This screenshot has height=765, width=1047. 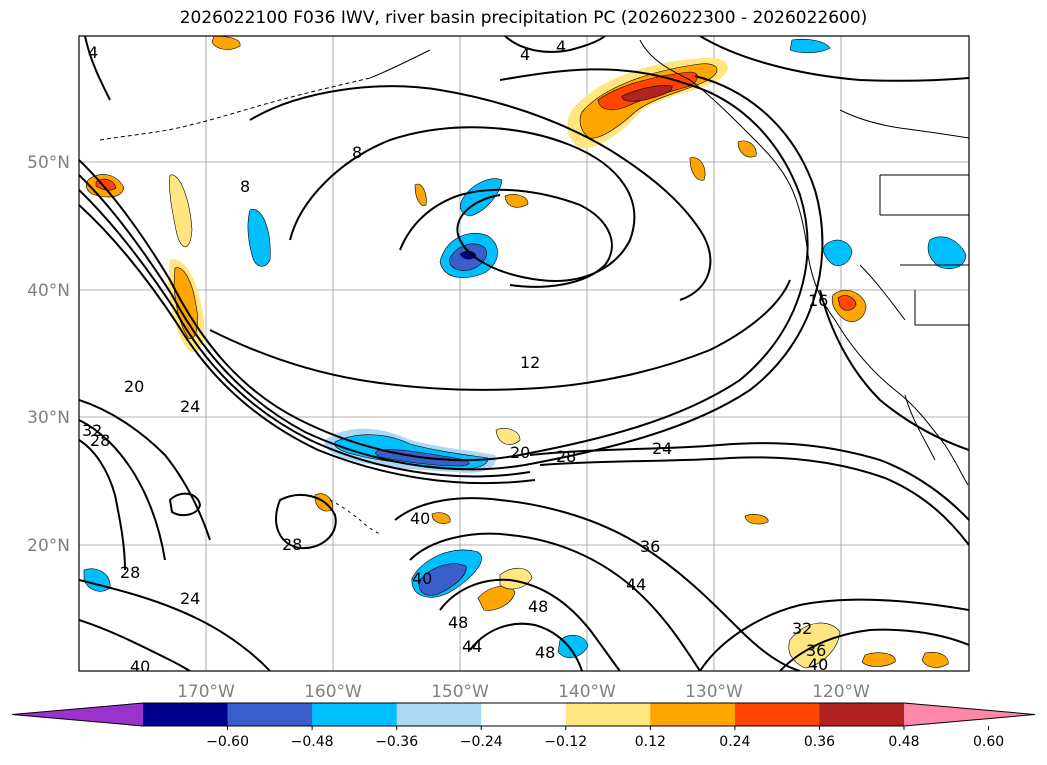 I want to click on lat-label: 40°N, so click(x=48, y=291).